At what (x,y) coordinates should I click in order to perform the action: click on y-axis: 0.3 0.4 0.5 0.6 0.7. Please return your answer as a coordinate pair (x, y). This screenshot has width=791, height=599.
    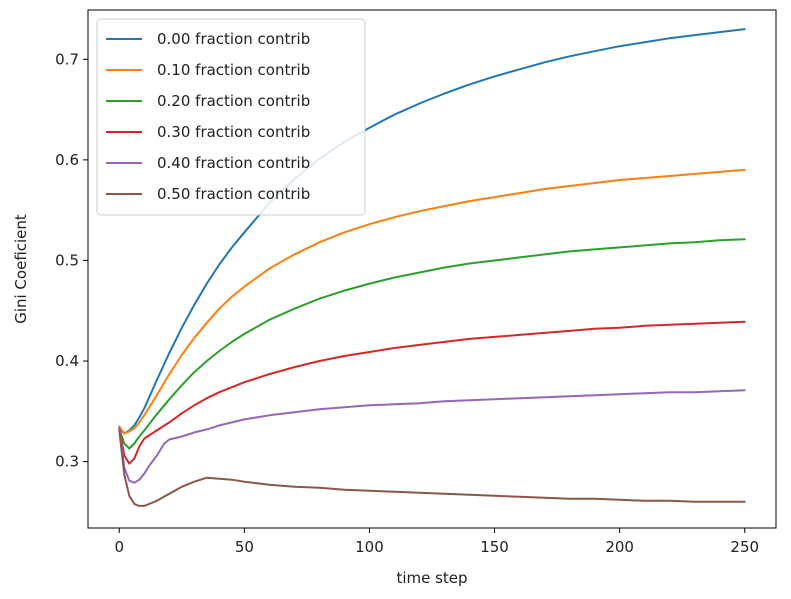
    Looking at the image, I should click on (71, 260).